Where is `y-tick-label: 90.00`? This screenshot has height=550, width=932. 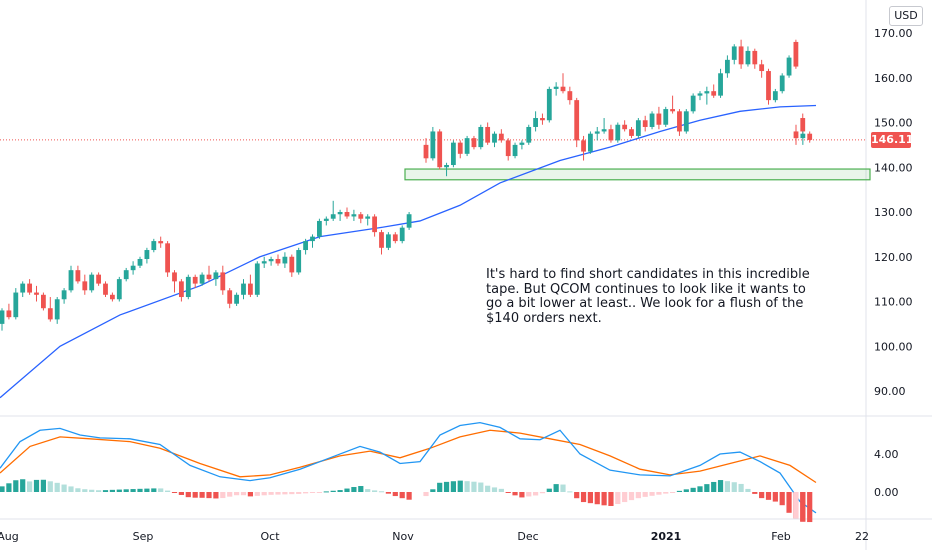 y-tick-label: 90.00 is located at coordinates (890, 391).